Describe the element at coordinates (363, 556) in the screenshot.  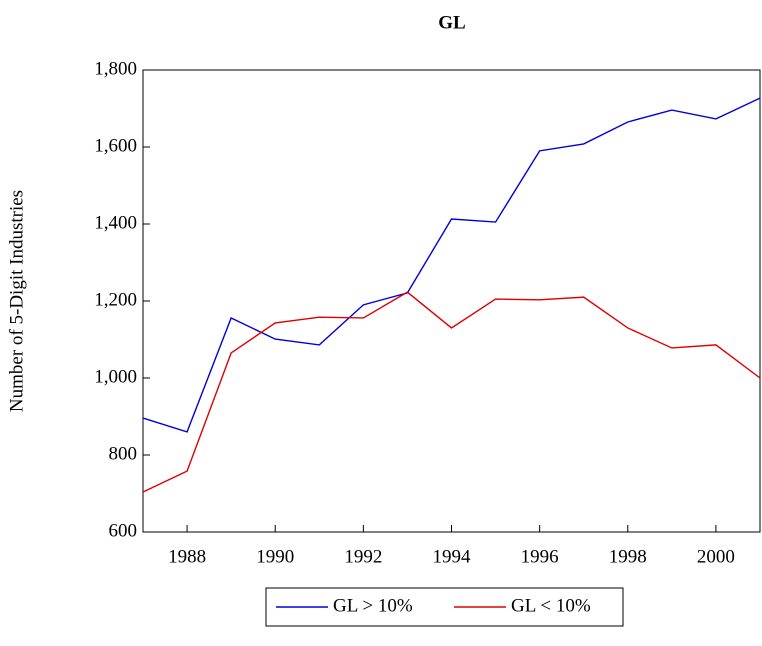
I see `x-tick-label: 1992` at that location.